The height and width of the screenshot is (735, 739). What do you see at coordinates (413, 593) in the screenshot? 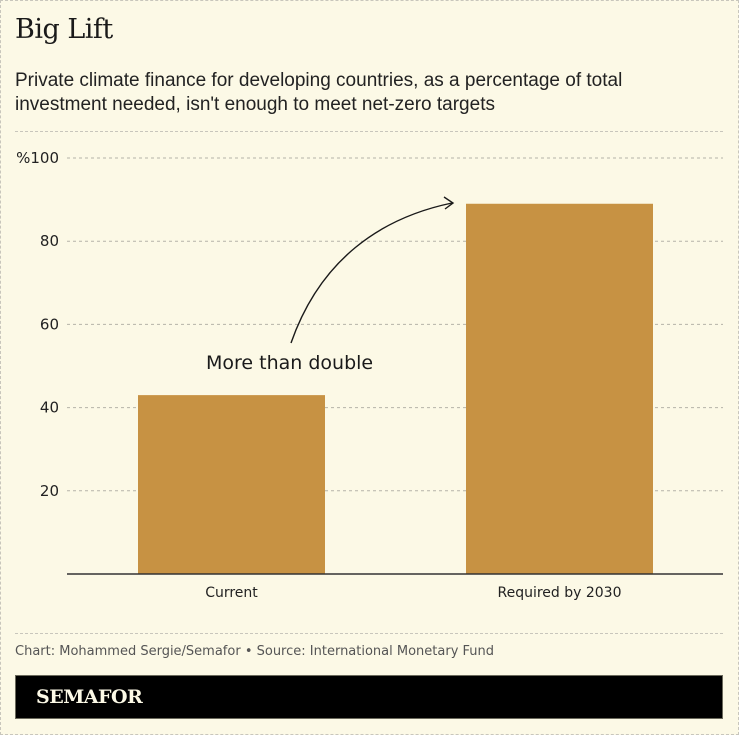
I see `x-axis-labels: Current Required by 2030` at bounding box center [413, 593].